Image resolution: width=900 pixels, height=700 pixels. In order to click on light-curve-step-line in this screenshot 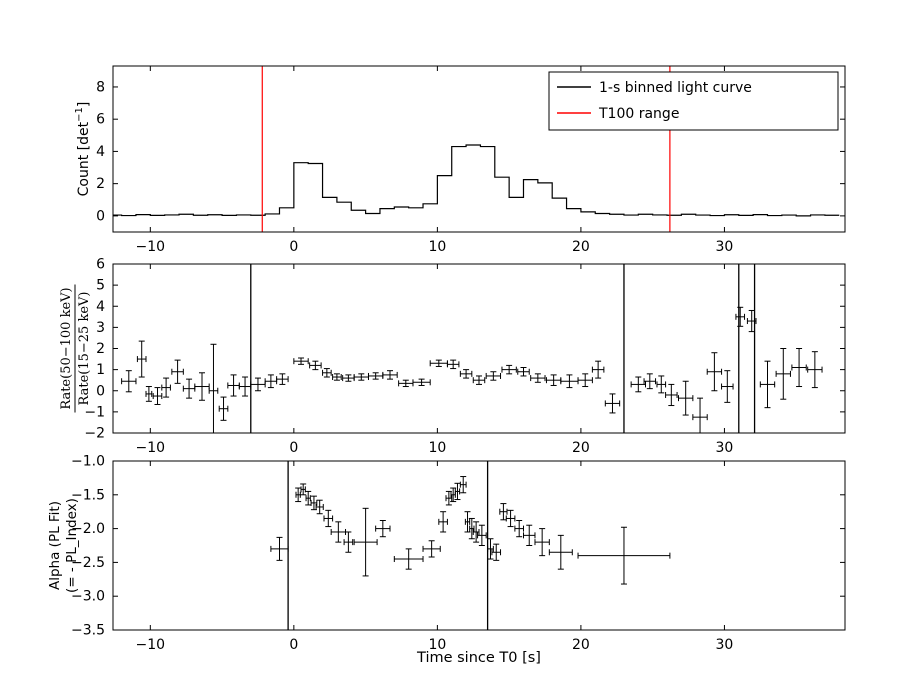, I will do `click(476, 180)`.